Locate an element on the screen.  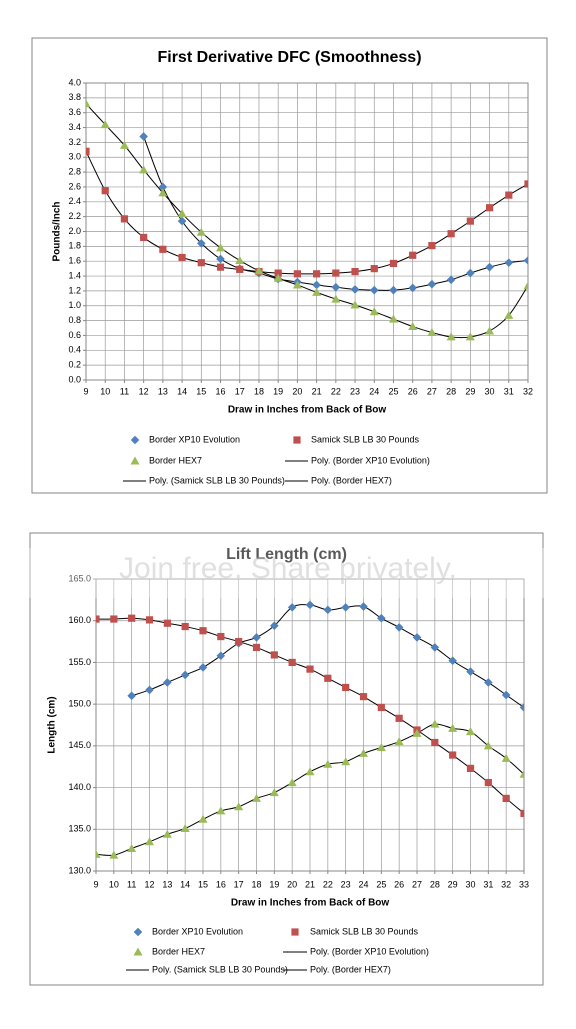
x-tick-label: 20 is located at coordinates (297, 391).